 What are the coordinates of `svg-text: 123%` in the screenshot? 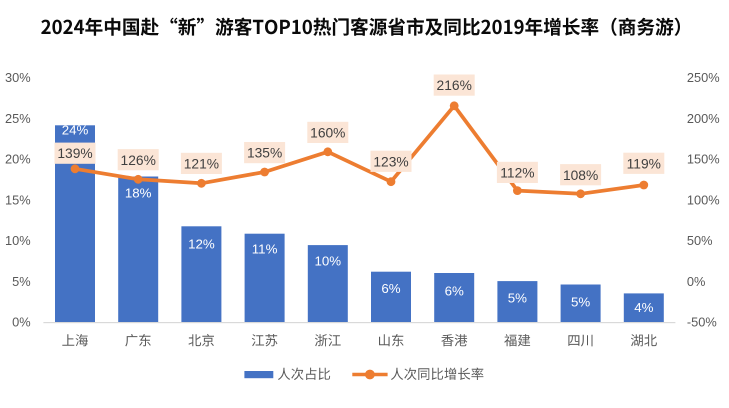 It's located at (390, 161).